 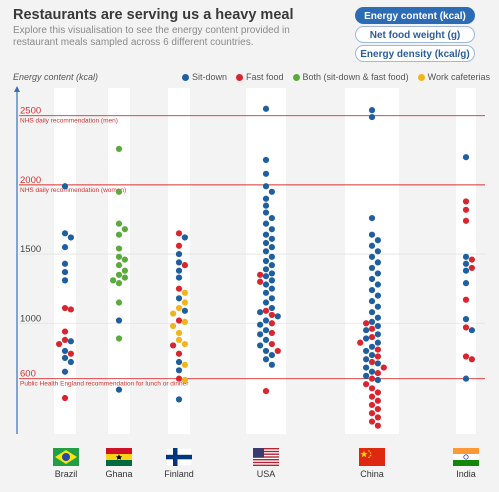 I want to click on legend-dot-work-cafeteria, so click(x=421, y=77).